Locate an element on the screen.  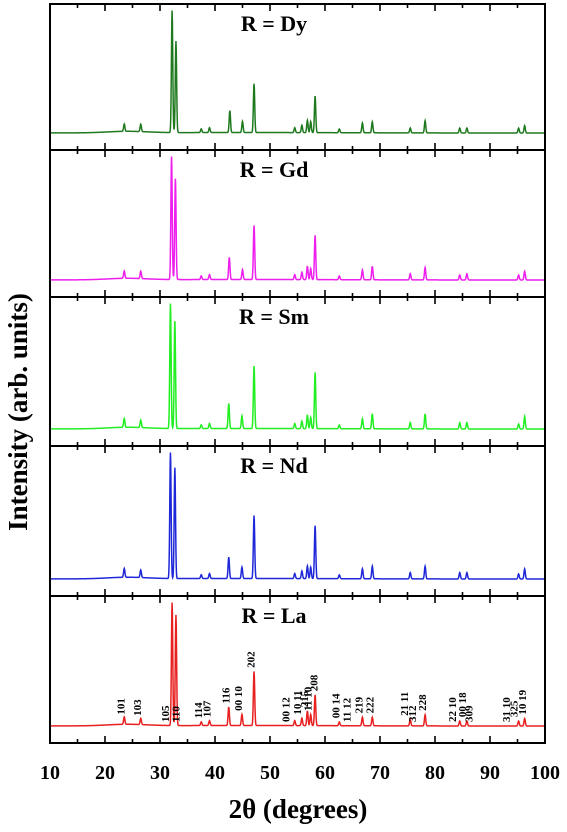
hkl-label: 11 12 is located at coordinates (347, 709).